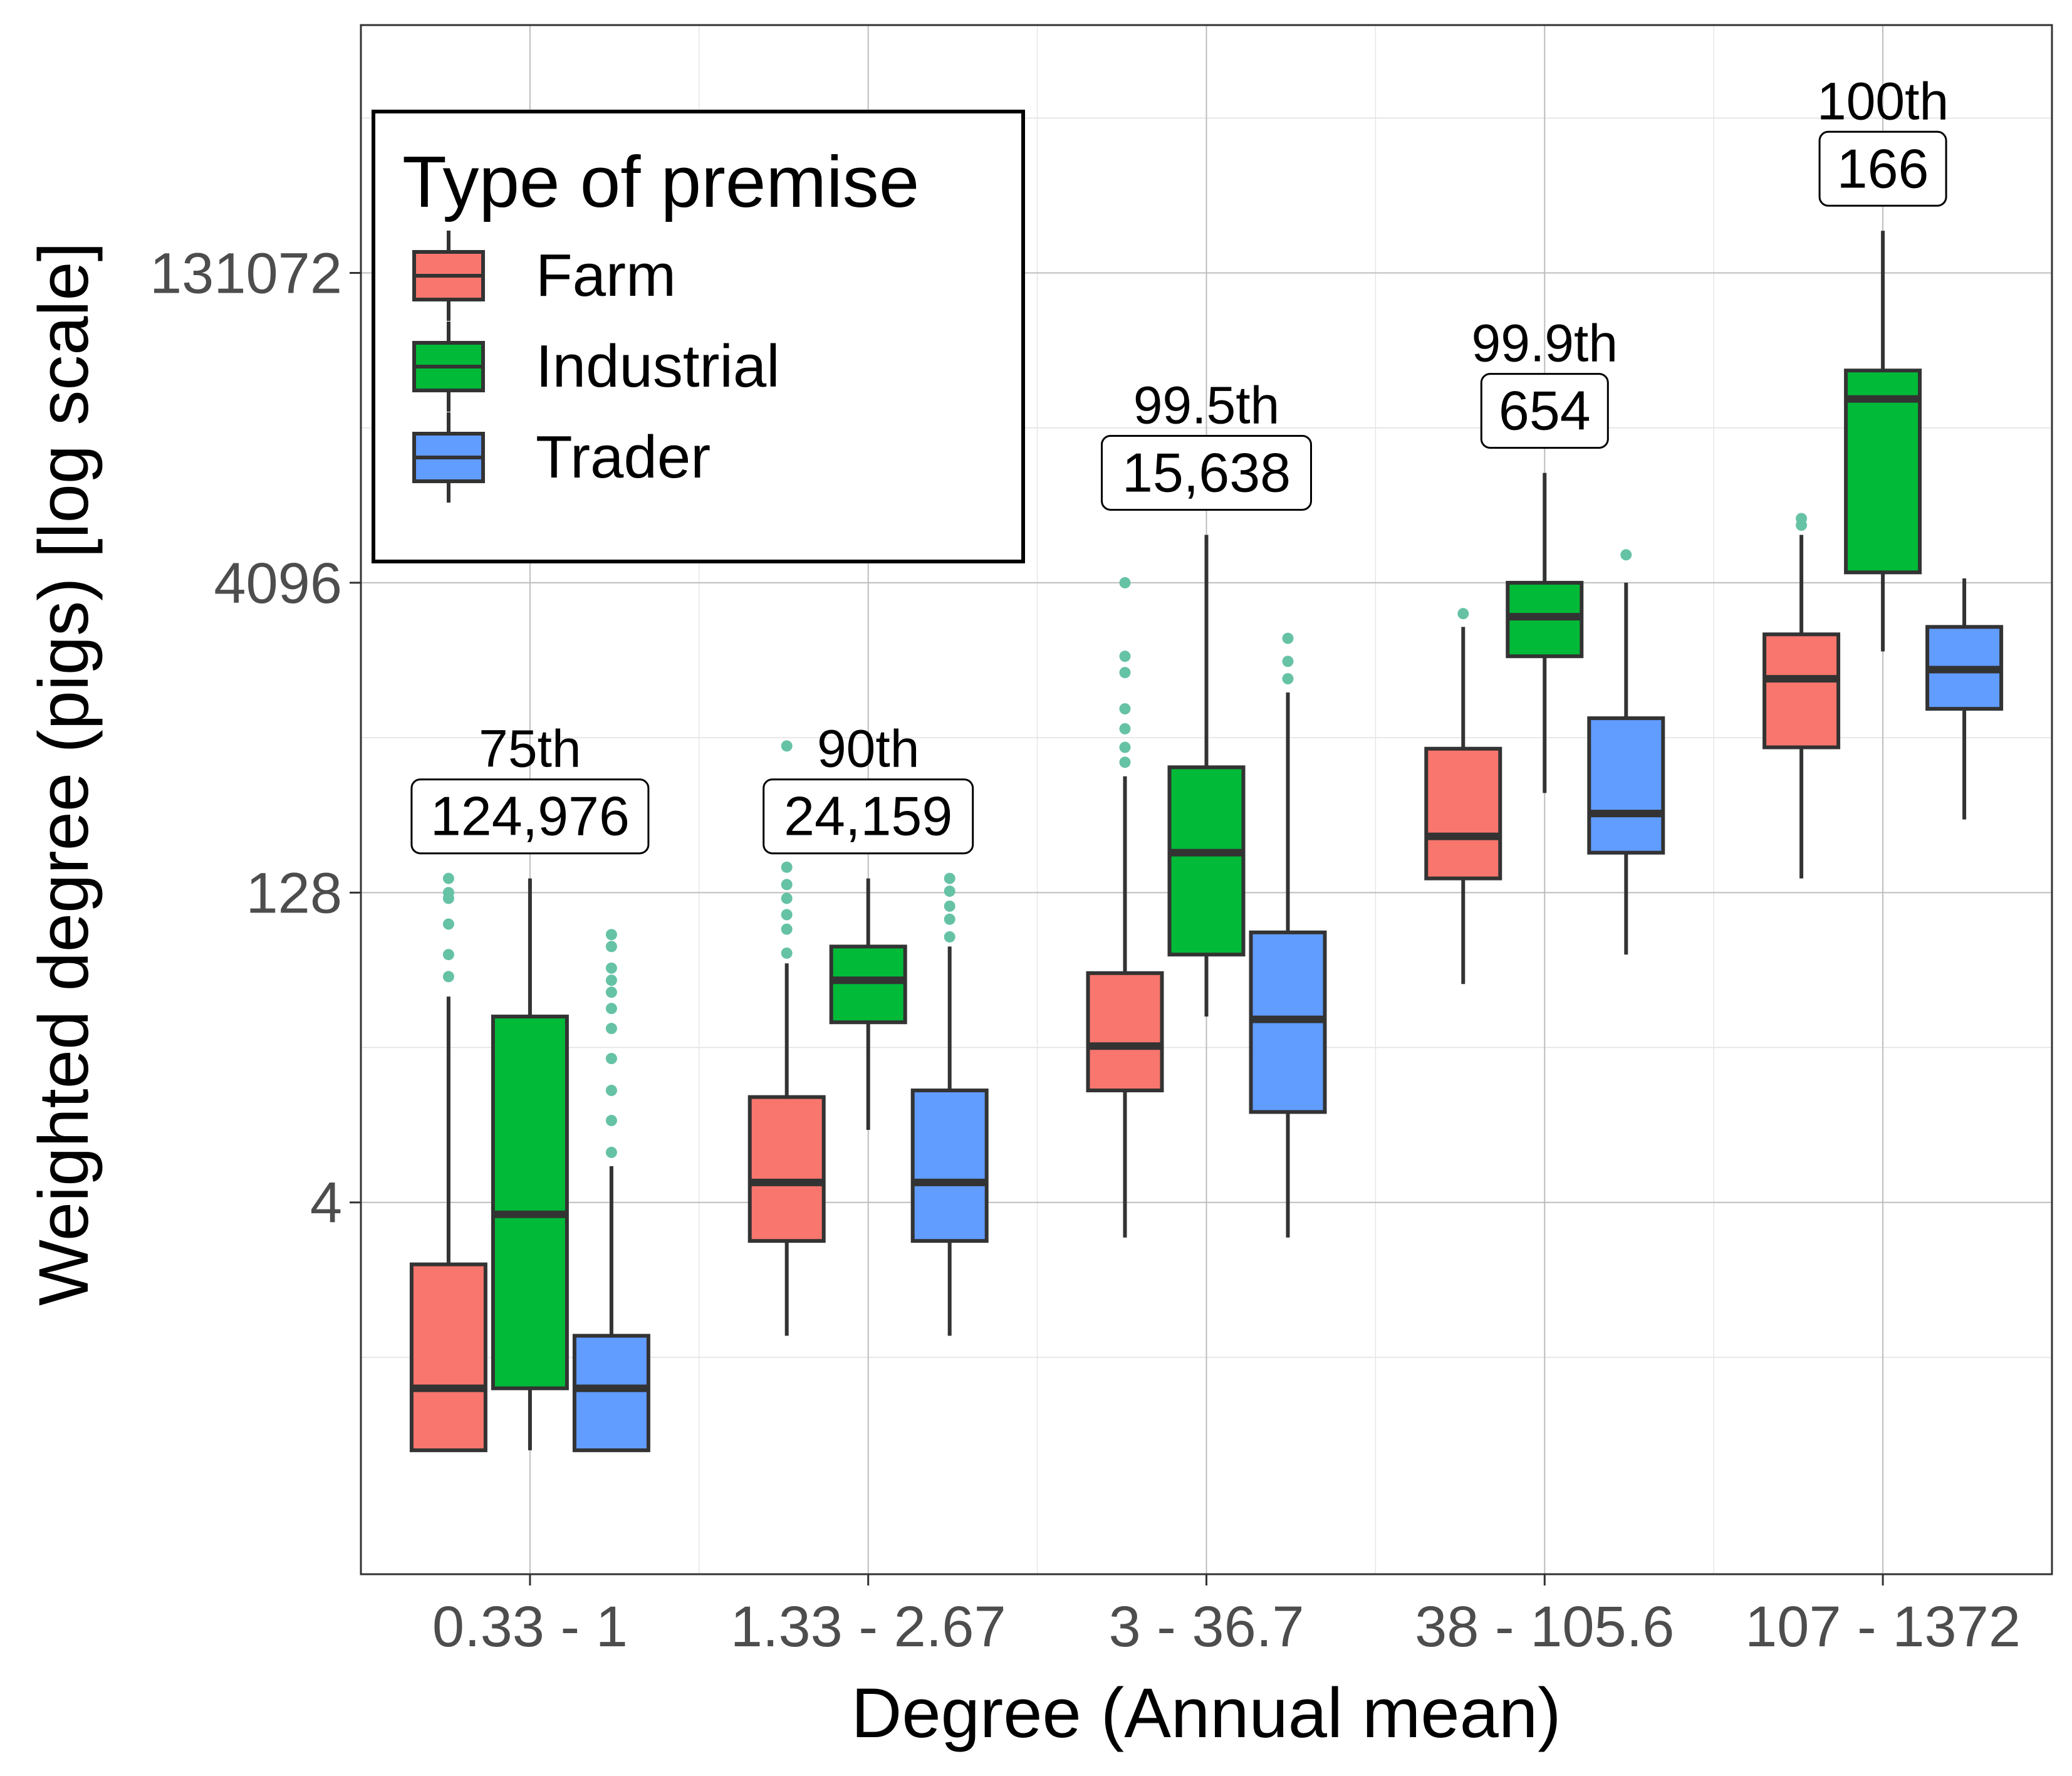  I want to click on percentile-label: 90th, so click(868, 748).